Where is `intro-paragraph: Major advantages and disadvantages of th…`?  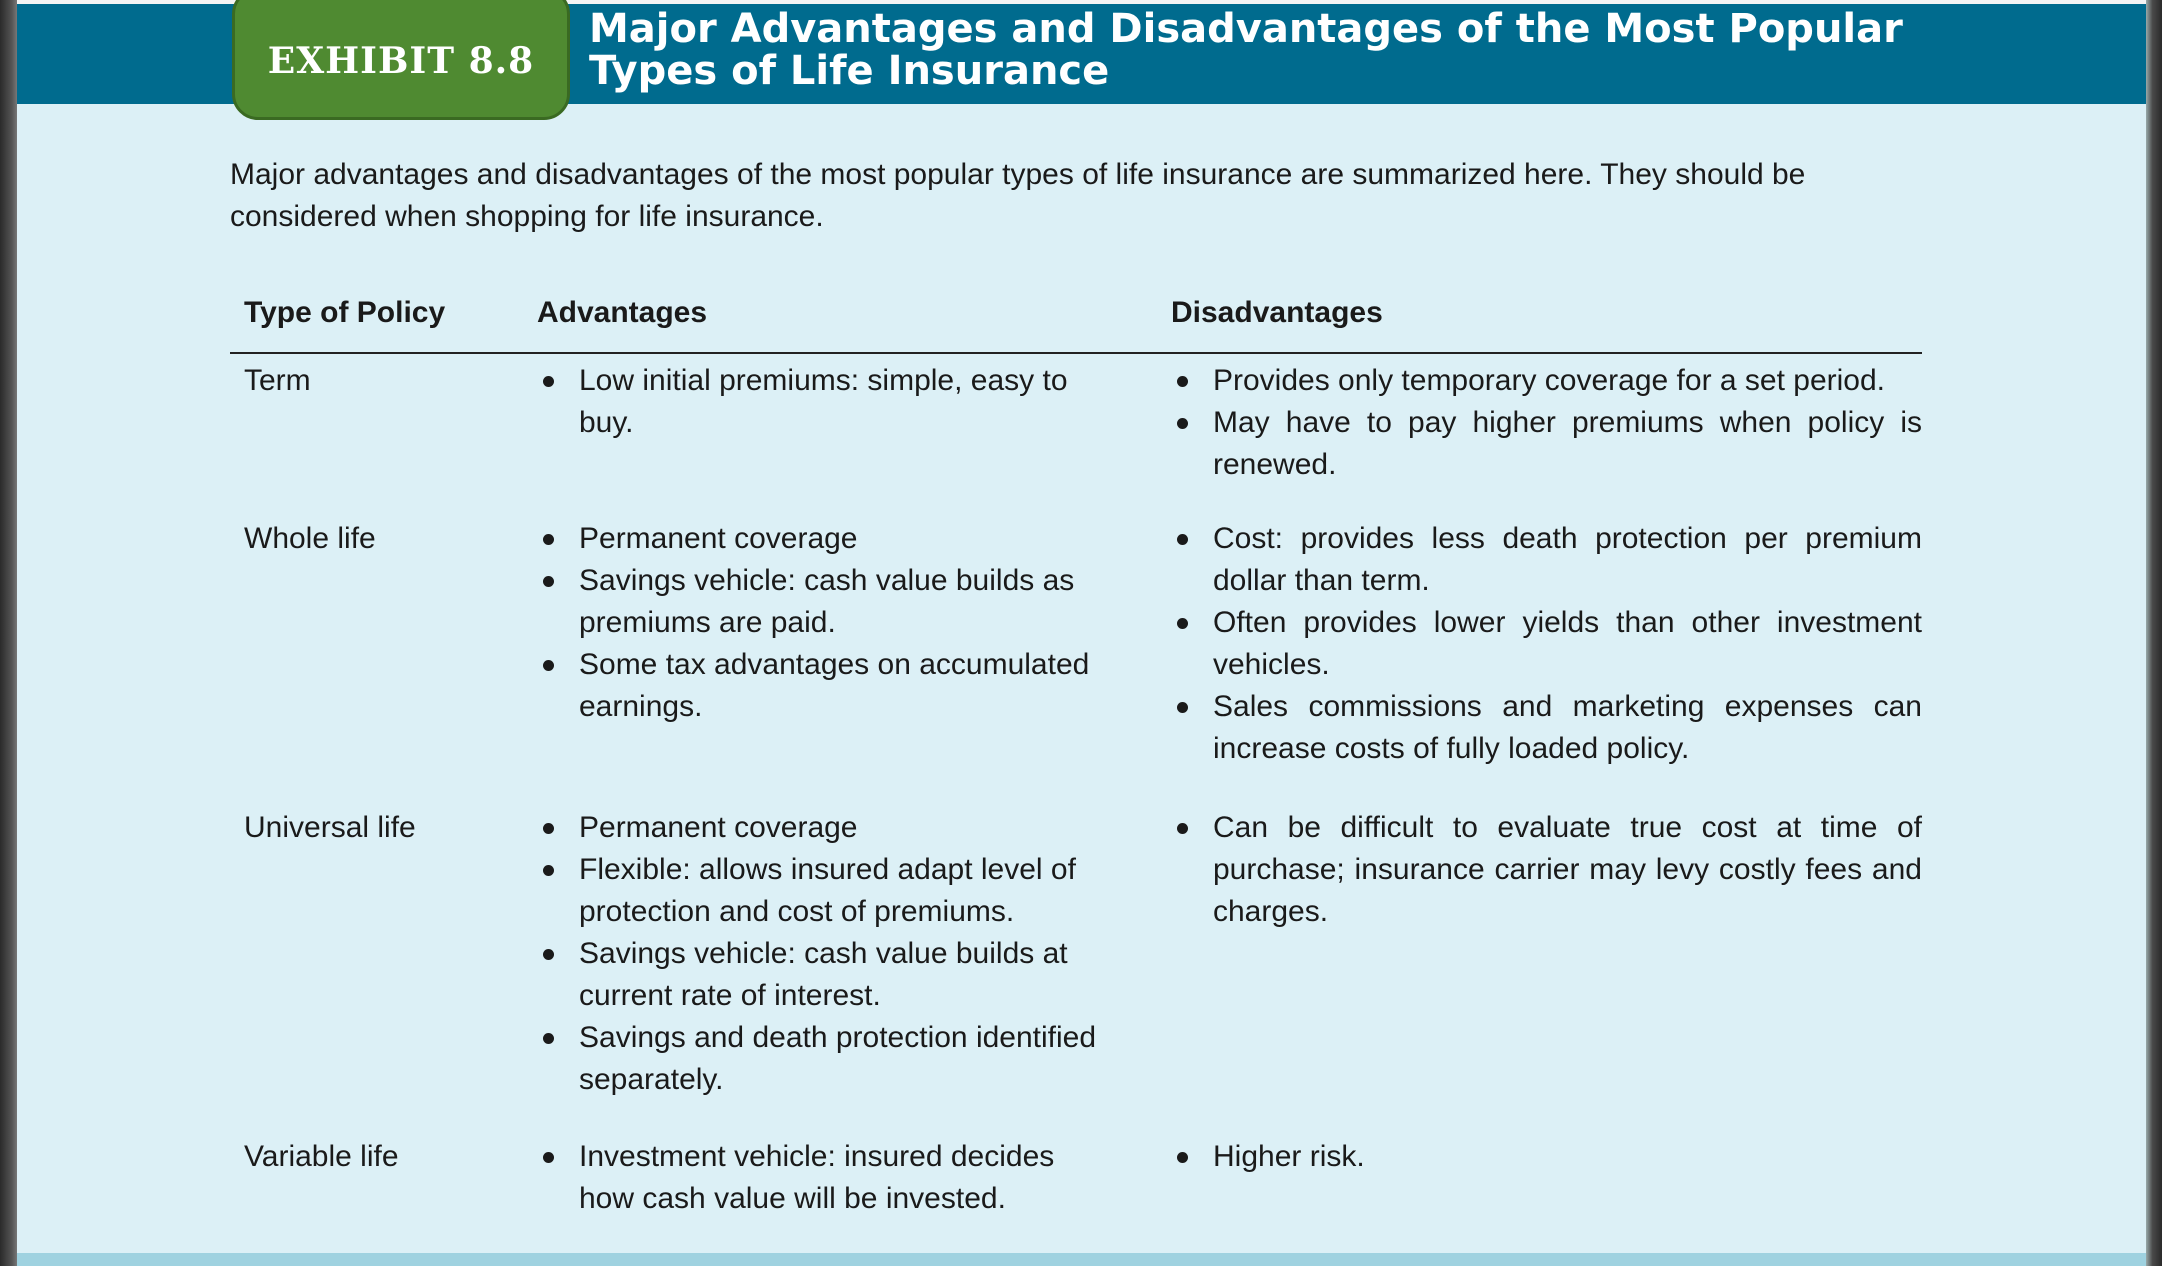 intro-paragraph: Major advantages and disadvantages of th… is located at coordinates (1018, 195).